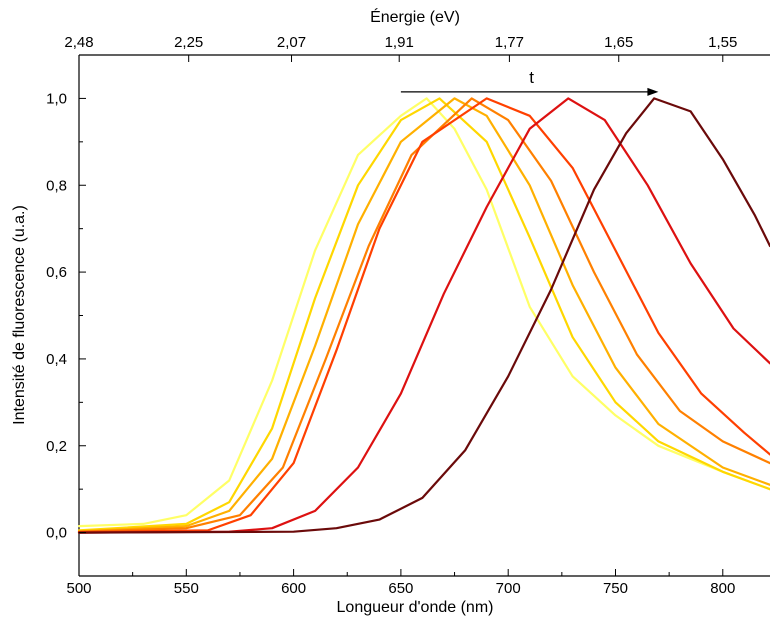 This screenshot has height=621, width=770. Describe the element at coordinates (653, 91) in the screenshot. I see `time-arrow-head` at that location.